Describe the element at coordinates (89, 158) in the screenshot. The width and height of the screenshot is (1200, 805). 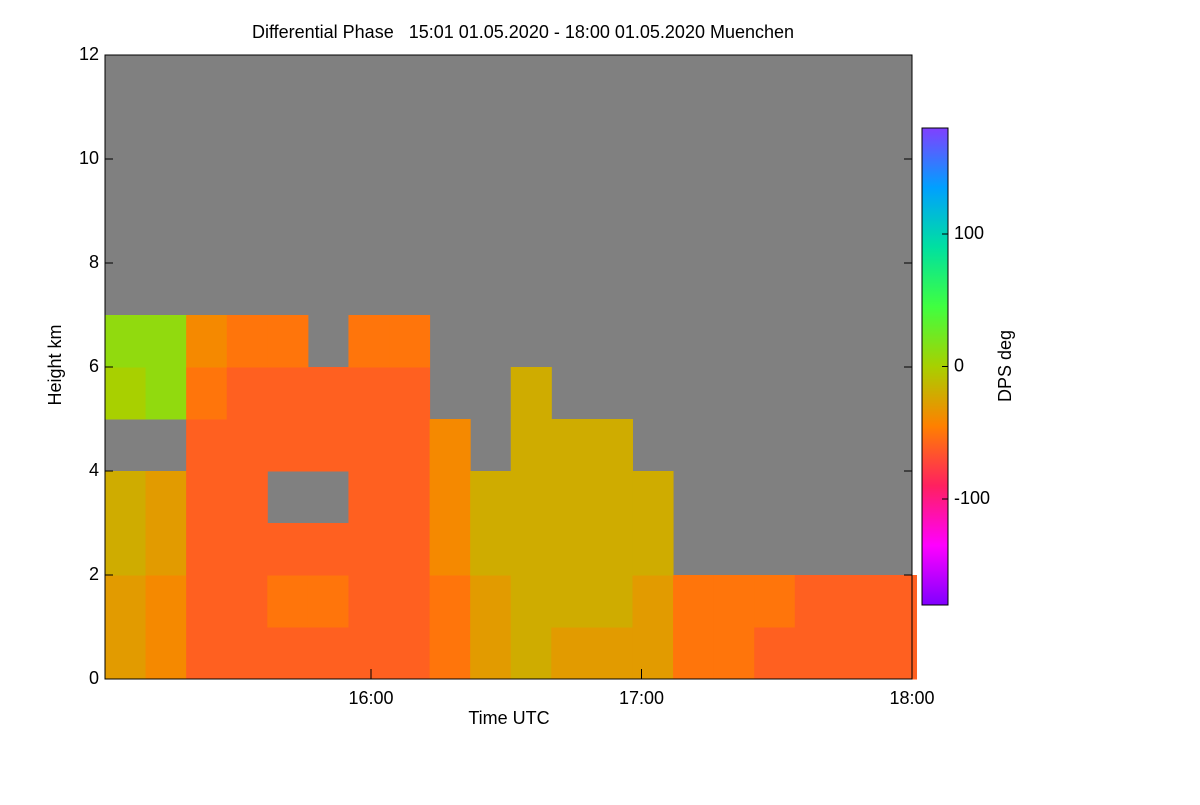
I see `y-tick-label: 10` at that location.